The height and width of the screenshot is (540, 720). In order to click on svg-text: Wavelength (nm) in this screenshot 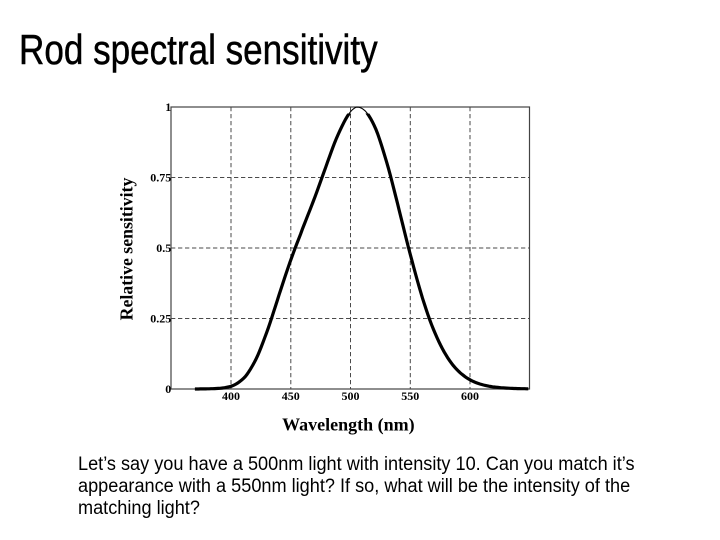, I will do `click(348, 424)`.